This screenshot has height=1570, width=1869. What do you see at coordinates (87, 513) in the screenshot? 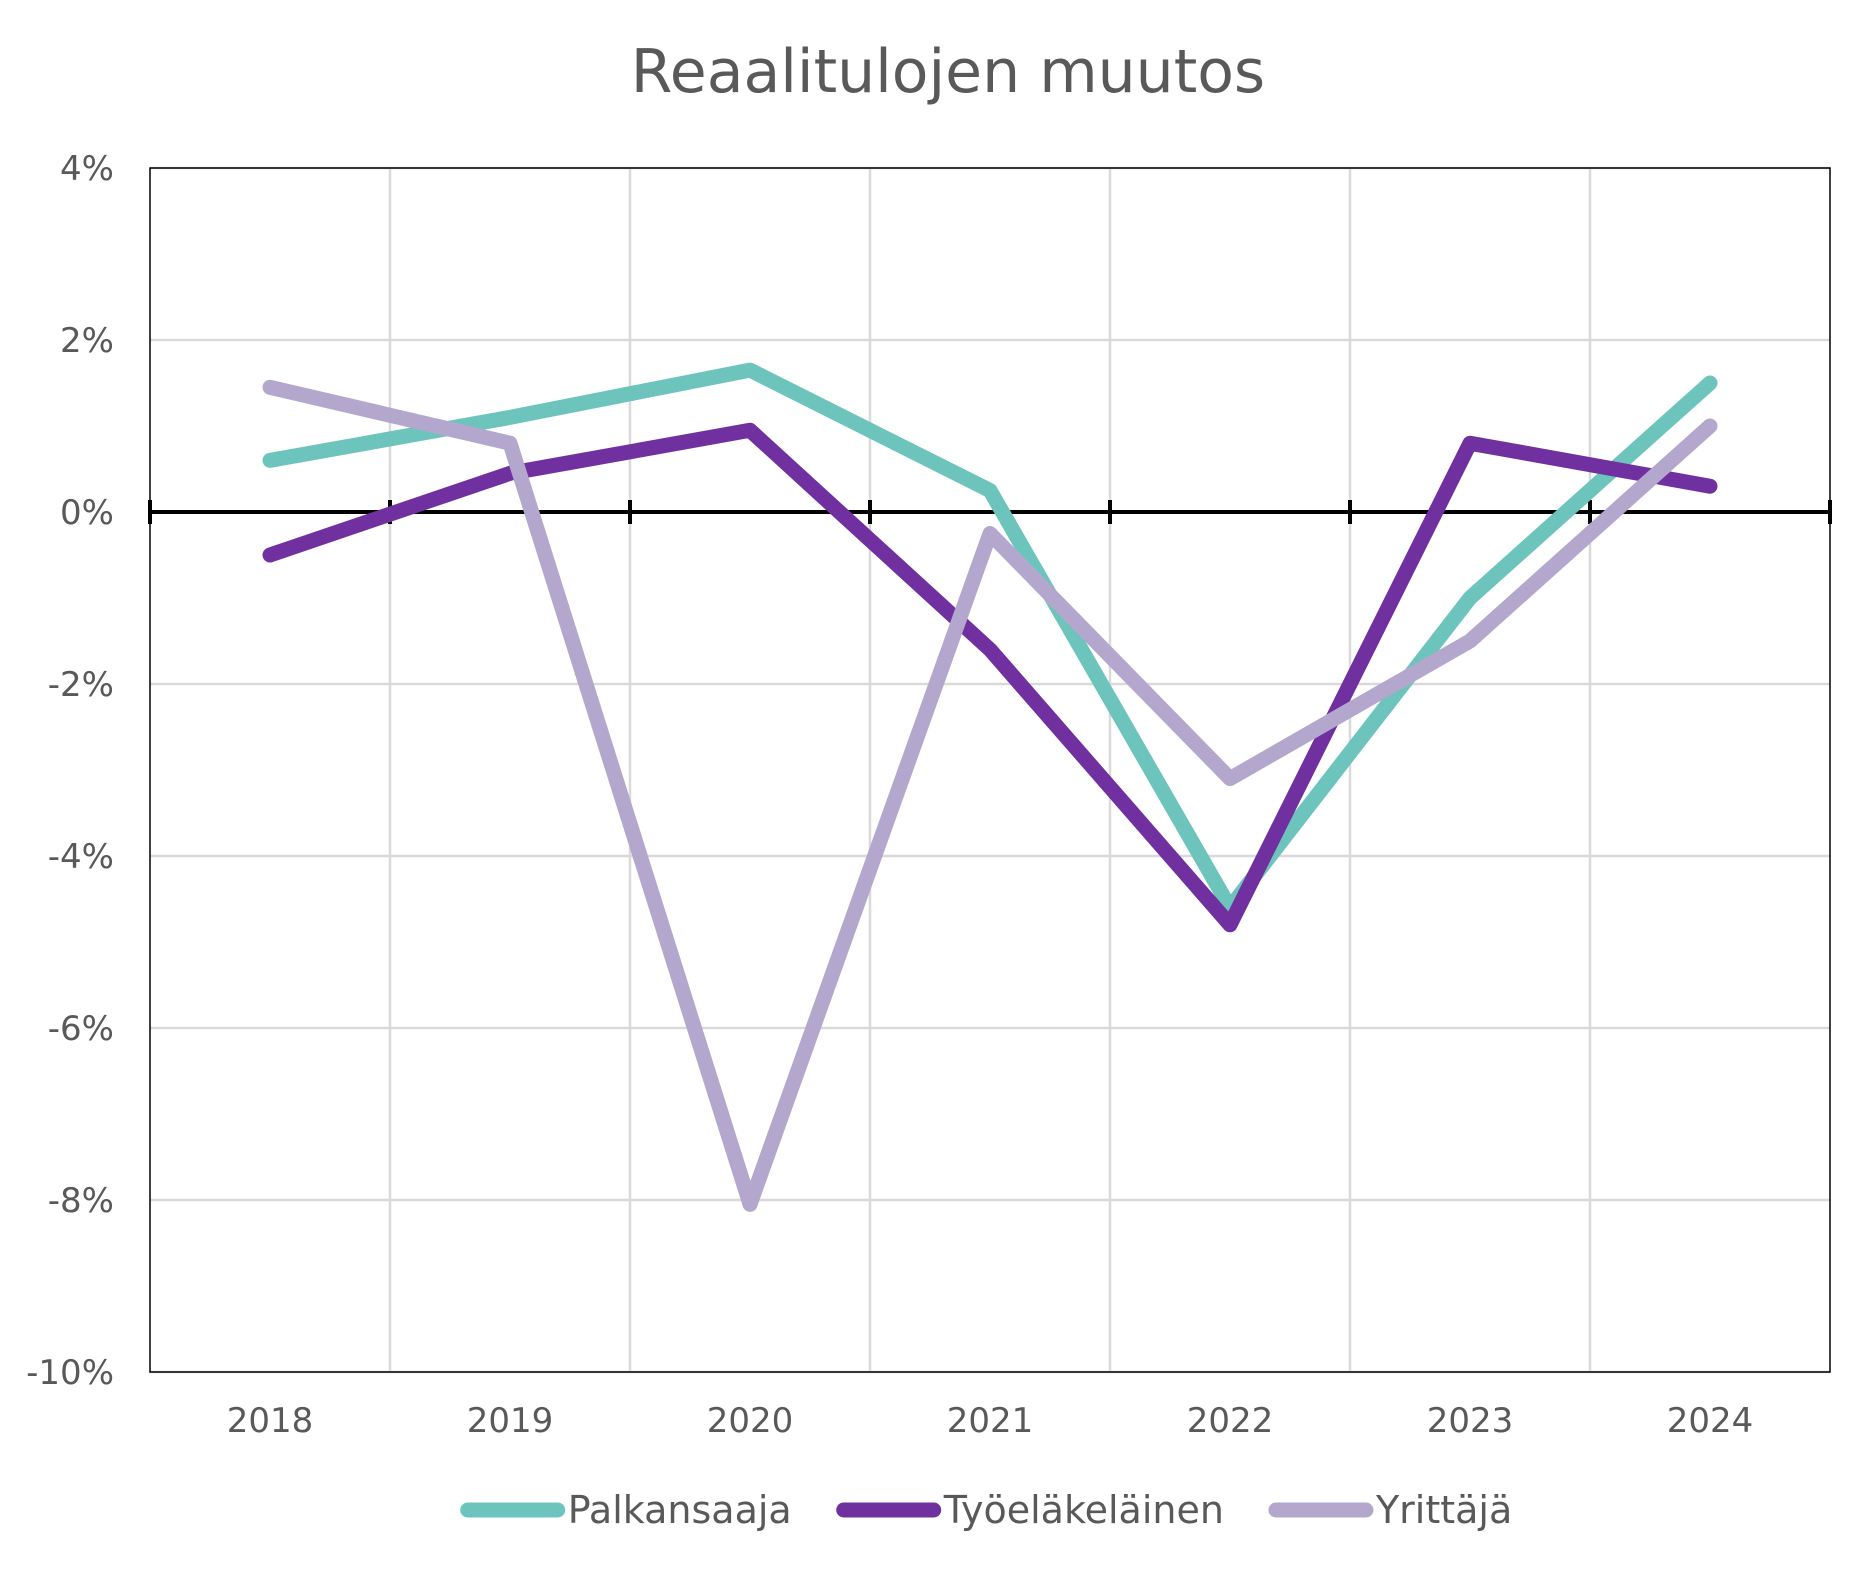
I see `y-tick-label: 0%` at bounding box center [87, 513].